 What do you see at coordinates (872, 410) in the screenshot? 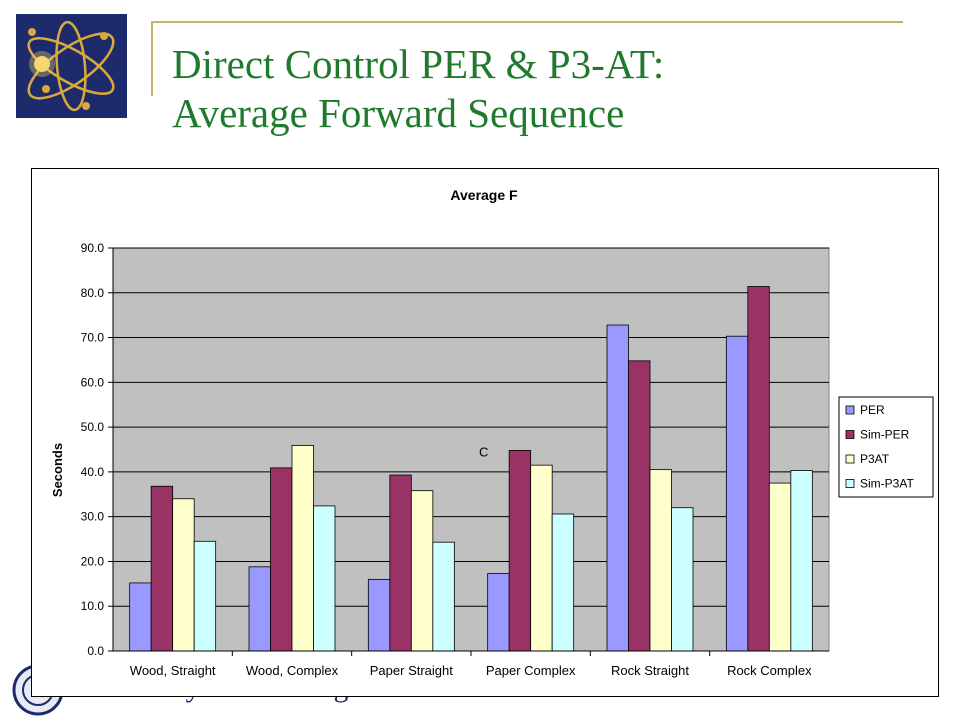
I see `legend-label: PER` at bounding box center [872, 410].